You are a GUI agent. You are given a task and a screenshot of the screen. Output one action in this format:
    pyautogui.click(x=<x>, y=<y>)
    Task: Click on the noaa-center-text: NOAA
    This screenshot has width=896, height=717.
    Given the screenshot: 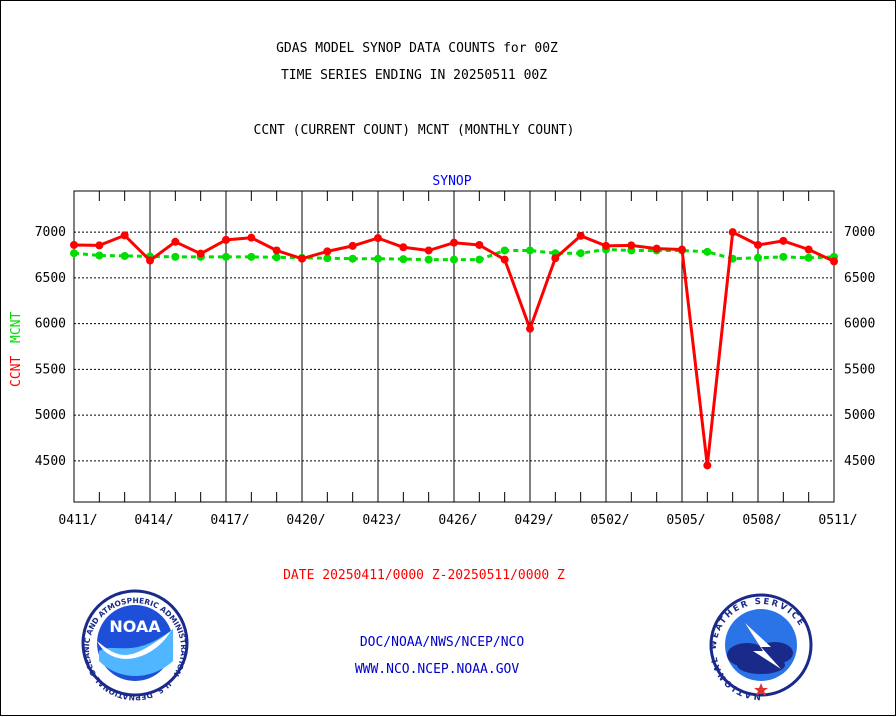 What is the action you would take?
    pyautogui.click(x=135, y=626)
    